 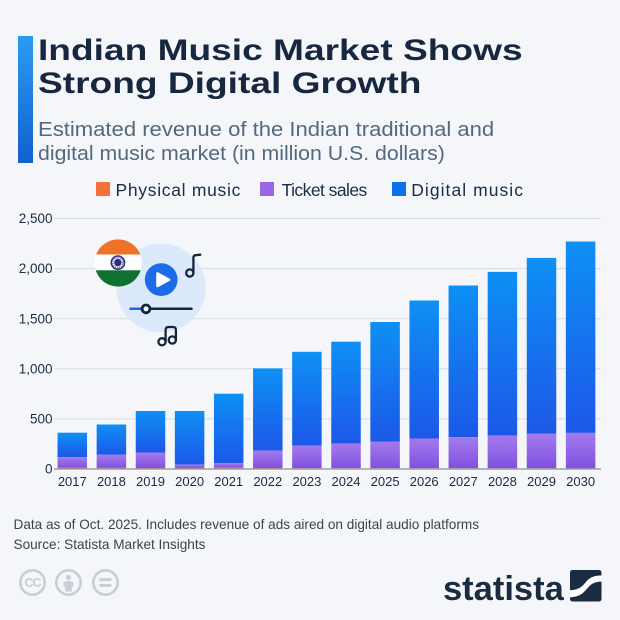 What do you see at coordinates (306, 481) in the screenshot?
I see `svg-text: 2023` at bounding box center [306, 481].